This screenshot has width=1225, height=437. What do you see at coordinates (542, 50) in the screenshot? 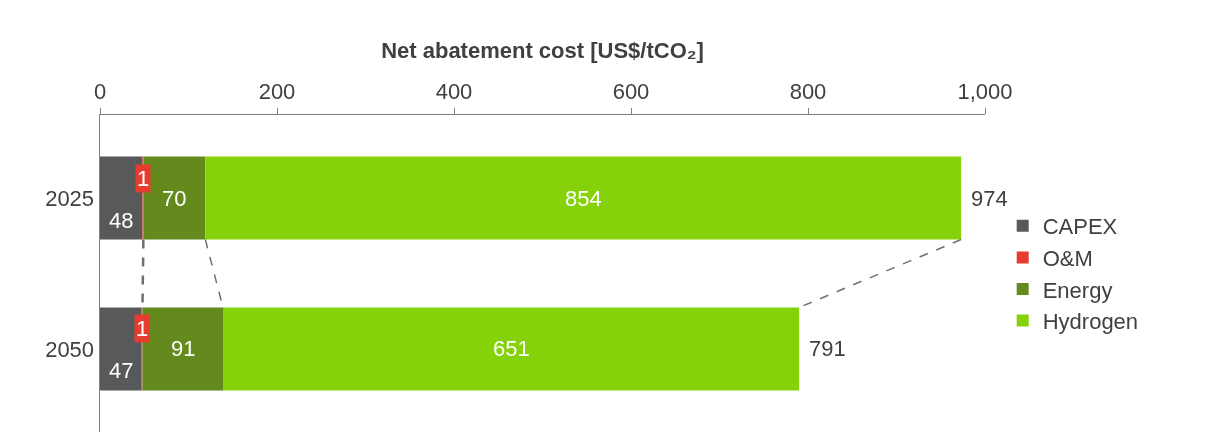
I see `x-axis-title: Net abatement cost [US$/tCO₂]` at bounding box center [542, 50].